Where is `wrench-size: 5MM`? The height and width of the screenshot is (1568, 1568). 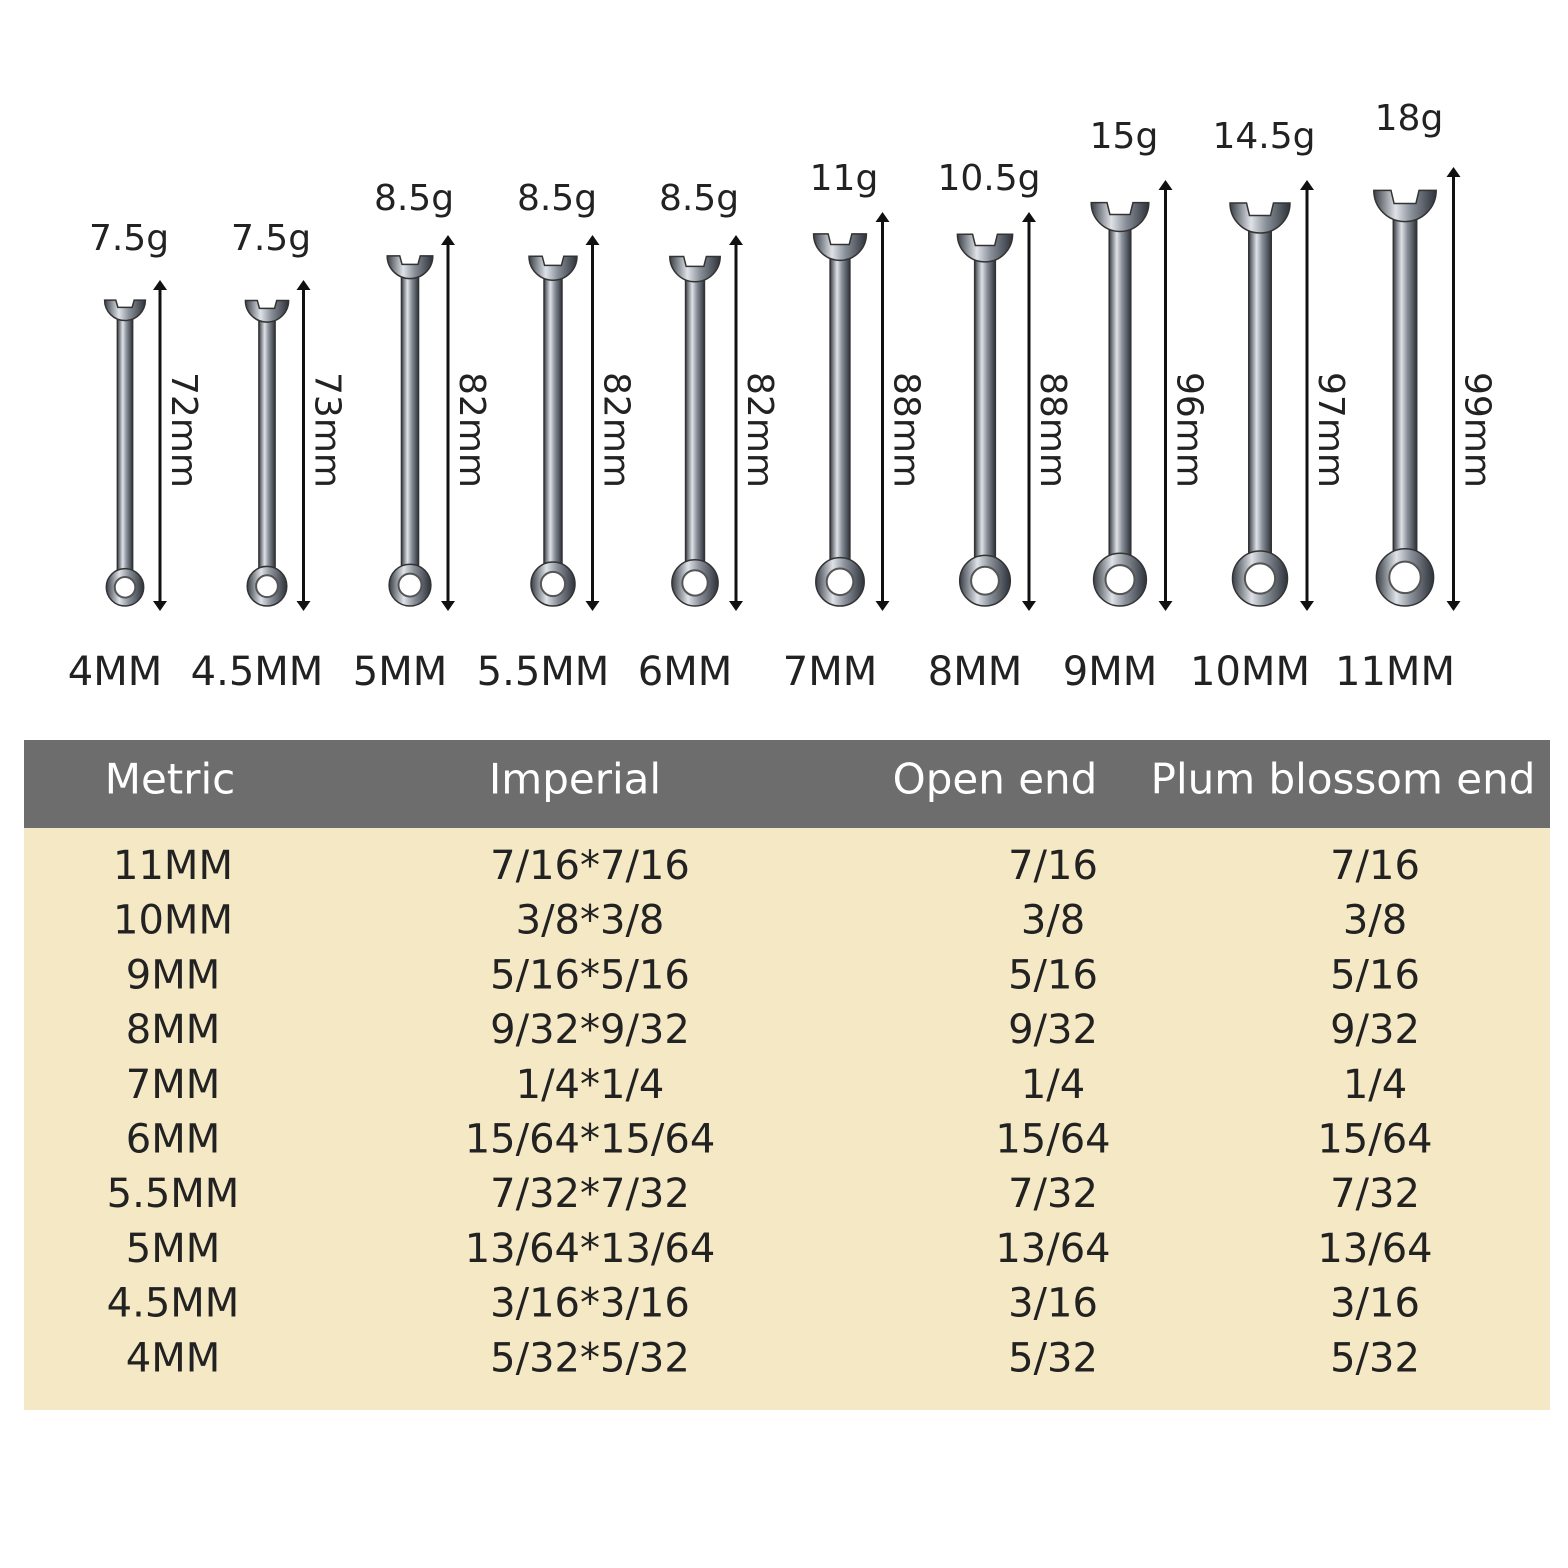 wrench-size: 5MM is located at coordinates (400, 672).